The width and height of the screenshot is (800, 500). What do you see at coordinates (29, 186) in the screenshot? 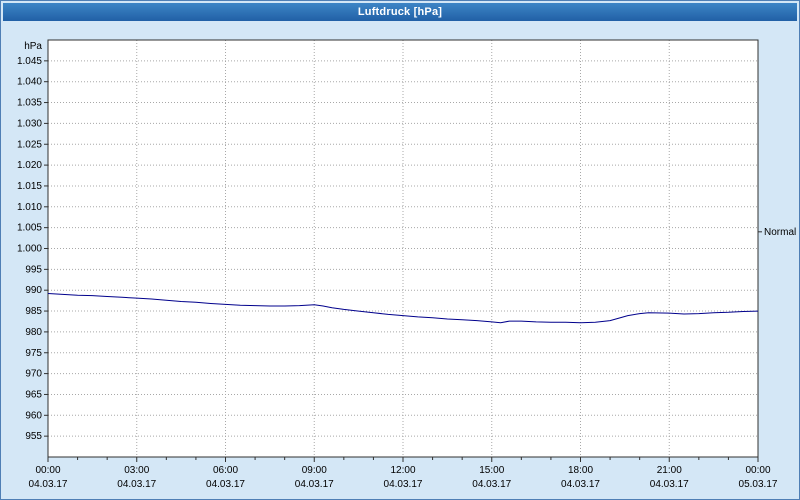
I see `y-tick-label: 1.015` at bounding box center [29, 186].